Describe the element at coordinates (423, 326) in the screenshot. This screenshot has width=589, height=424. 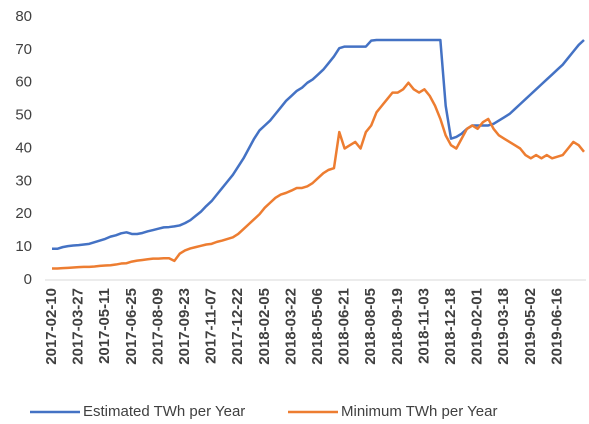
I see `x-tick-label: 2018-11-03` at that location.